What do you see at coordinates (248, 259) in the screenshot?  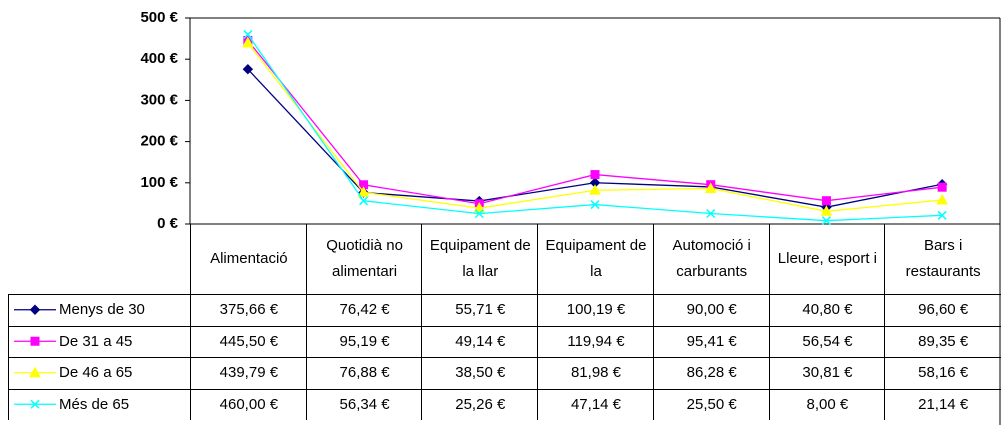 I see `category-label: Alimentació` at bounding box center [248, 259].